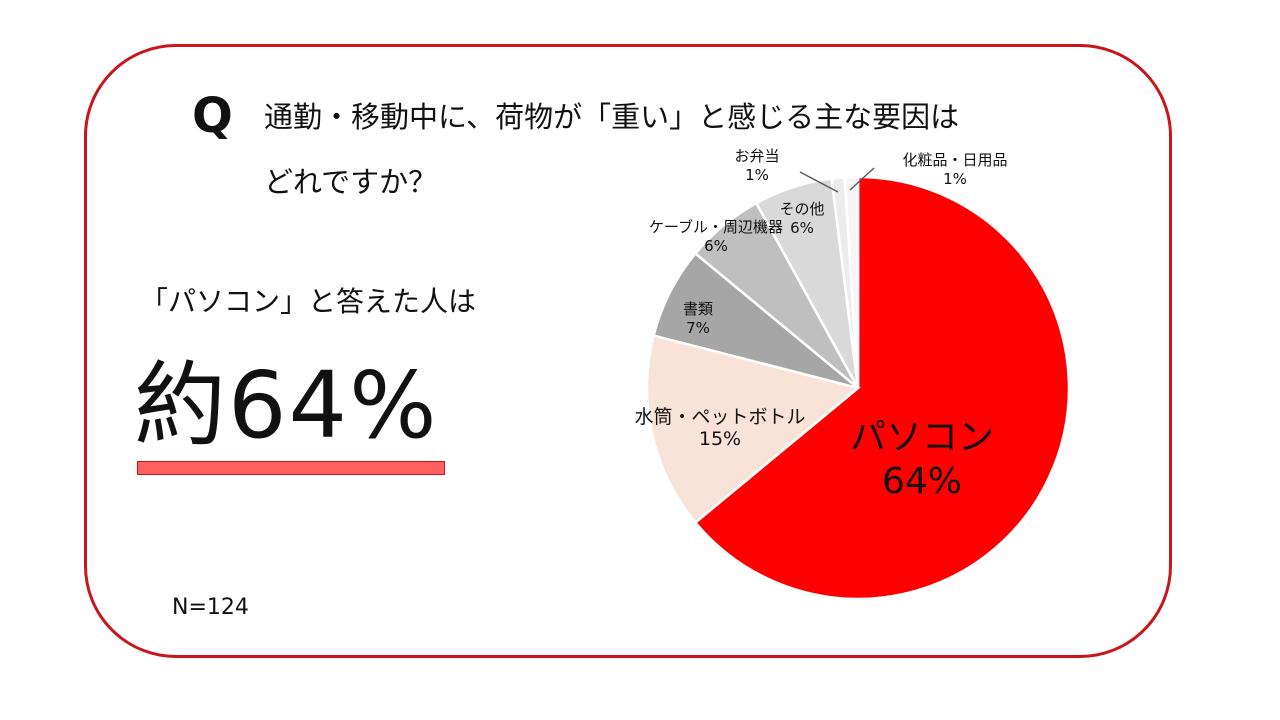  I want to click on highlight-underline, so click(291, 468).